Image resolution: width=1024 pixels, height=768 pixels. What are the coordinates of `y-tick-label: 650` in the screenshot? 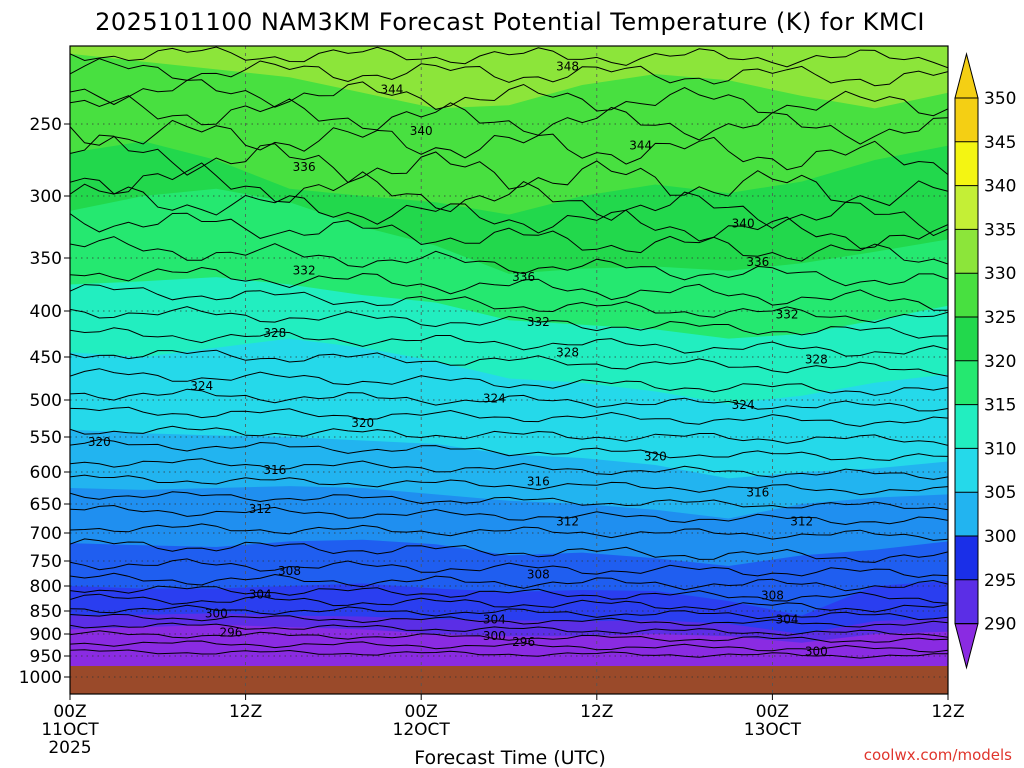 It's located at (46, 505).